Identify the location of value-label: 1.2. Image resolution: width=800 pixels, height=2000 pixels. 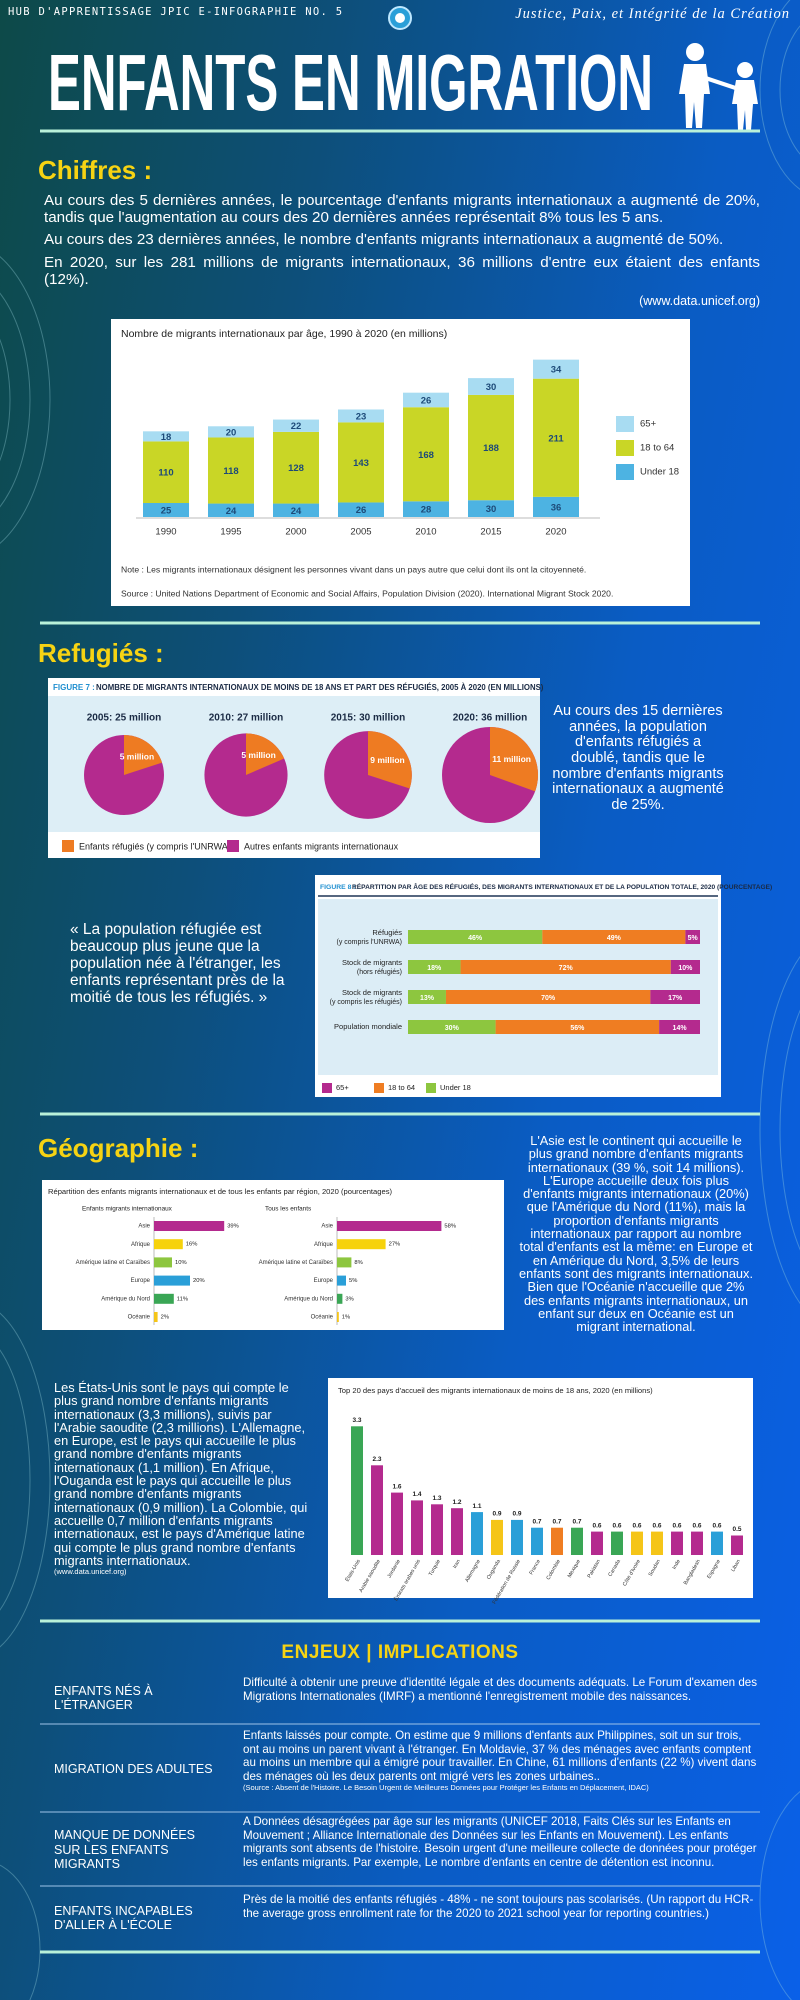
(456, 1502).